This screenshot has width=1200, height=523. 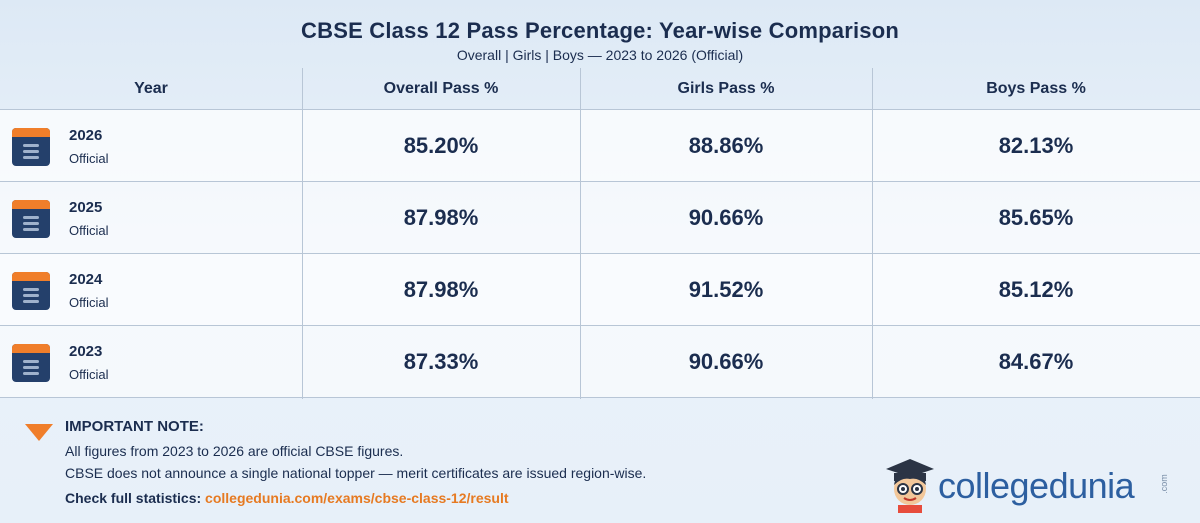 I want to click on overall-value: 85.20%, so click(x=441, y=145).